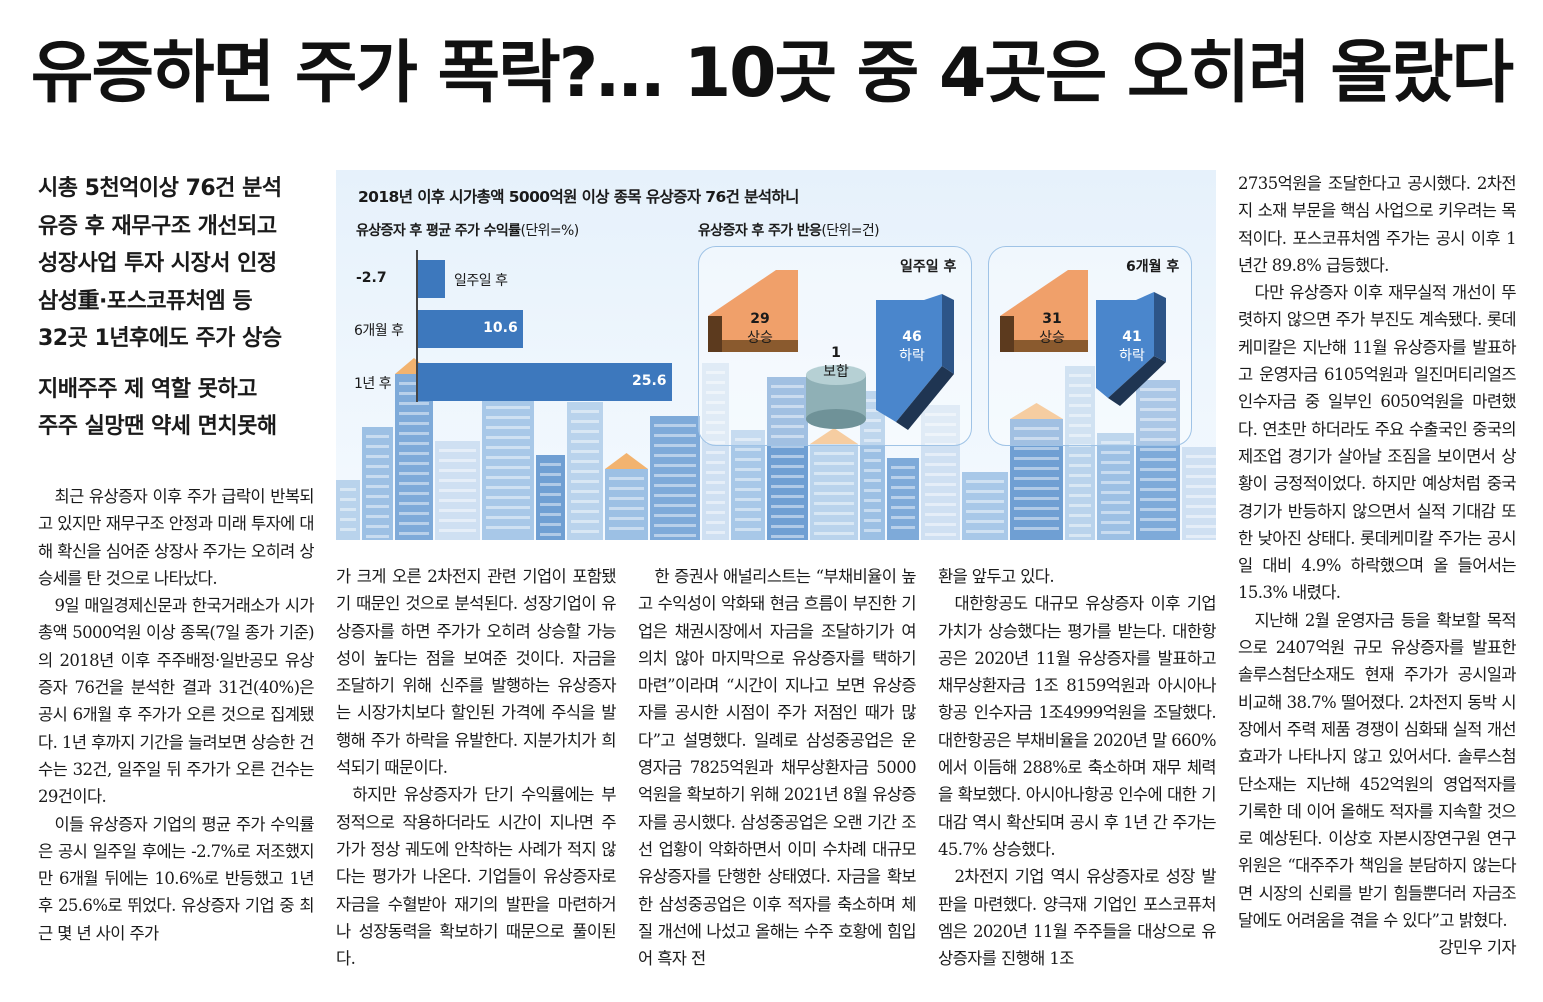 The image size is (1543, 1002). Describe the element at coordinates (578, 197) in the screenshot. I see `infographic-title: 2018년 이후 시가총액 5000억원 이상 종목 유상증자 76건 분석하니` at that location.